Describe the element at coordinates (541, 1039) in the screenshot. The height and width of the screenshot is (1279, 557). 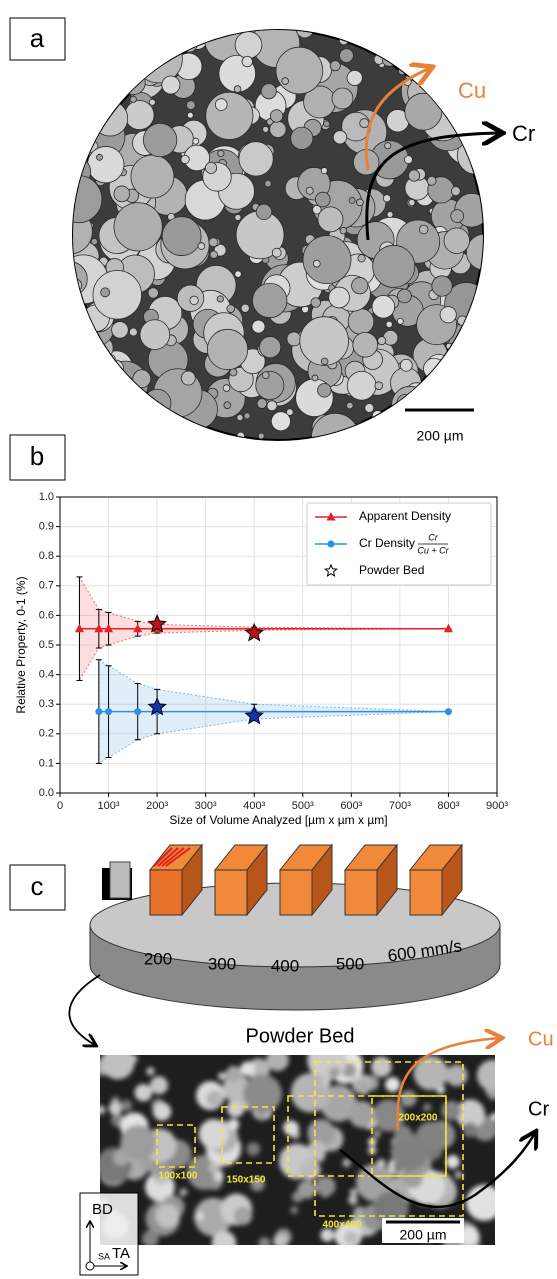
I see `annotation: Cu` at that location.